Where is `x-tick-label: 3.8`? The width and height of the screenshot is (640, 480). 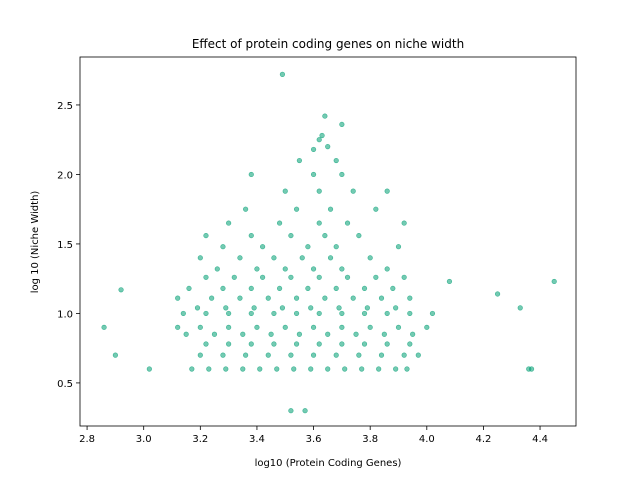 x-tick-label: 3.8 is located at coordinates (370, 439).